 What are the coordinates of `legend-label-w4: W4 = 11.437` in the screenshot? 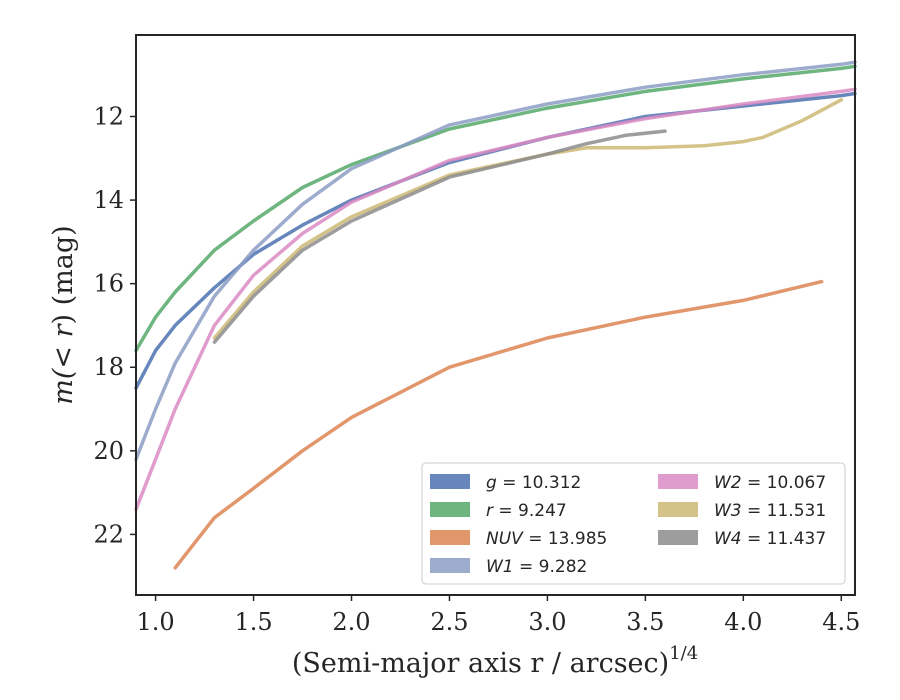 It's located at (770, 539).